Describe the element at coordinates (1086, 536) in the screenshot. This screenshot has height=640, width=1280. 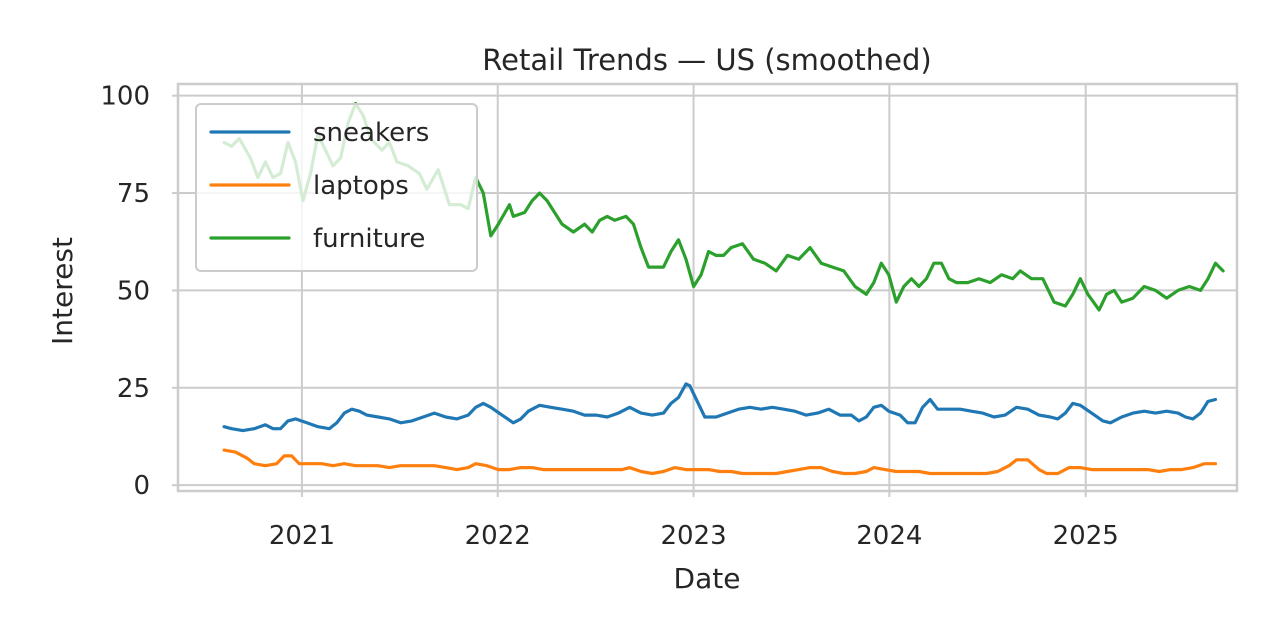
I see `x-tick-label: 2025` at that location.